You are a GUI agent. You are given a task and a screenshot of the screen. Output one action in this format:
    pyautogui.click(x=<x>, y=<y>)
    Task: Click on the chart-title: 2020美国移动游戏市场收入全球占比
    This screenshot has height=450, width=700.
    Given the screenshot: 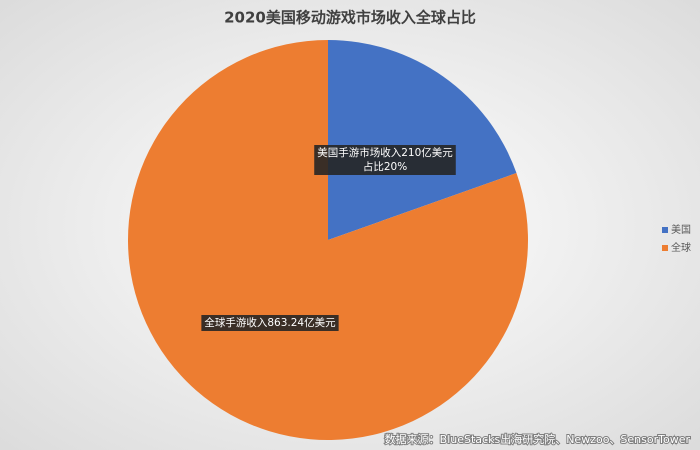 What is the action you would take?
    pyautogui.click(x=350, y=18)
    